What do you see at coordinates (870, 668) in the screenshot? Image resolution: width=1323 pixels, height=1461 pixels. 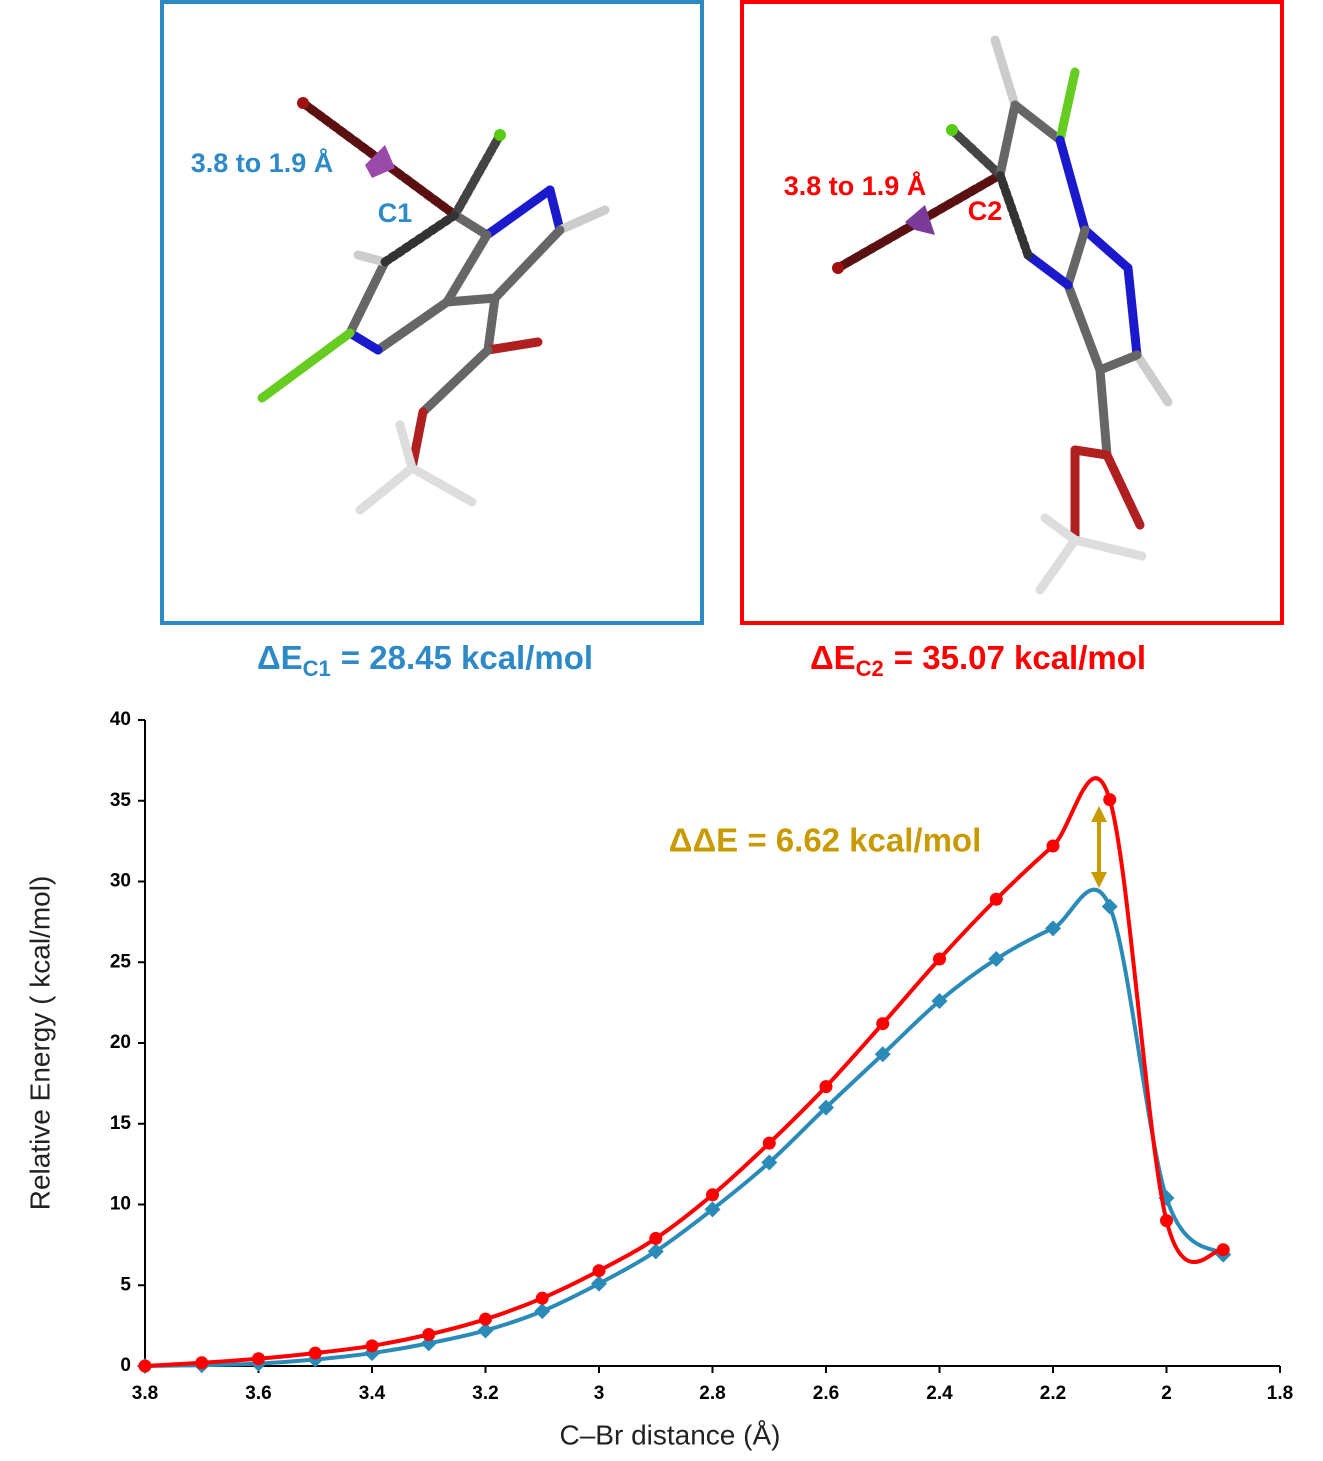 I see `energy-subscript: C2` at bounding box center [870, 668].